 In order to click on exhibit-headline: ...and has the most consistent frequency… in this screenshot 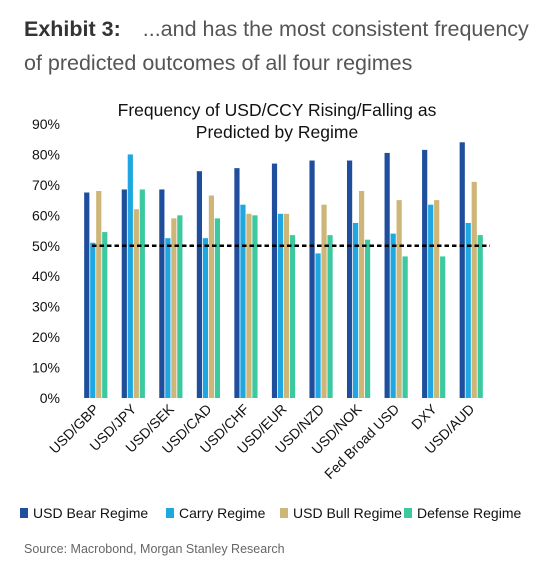, I will do `click(276, 46)`.